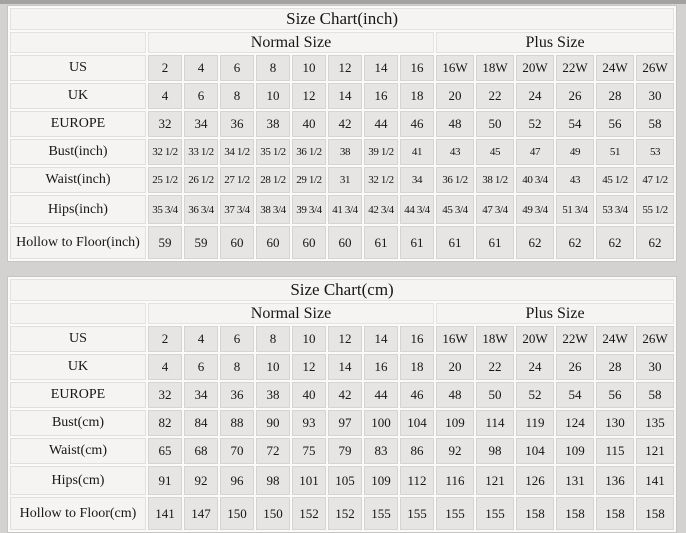  Describe the element at coordinates (343, 2) in the screenshot. I see `top-strip` at that location.